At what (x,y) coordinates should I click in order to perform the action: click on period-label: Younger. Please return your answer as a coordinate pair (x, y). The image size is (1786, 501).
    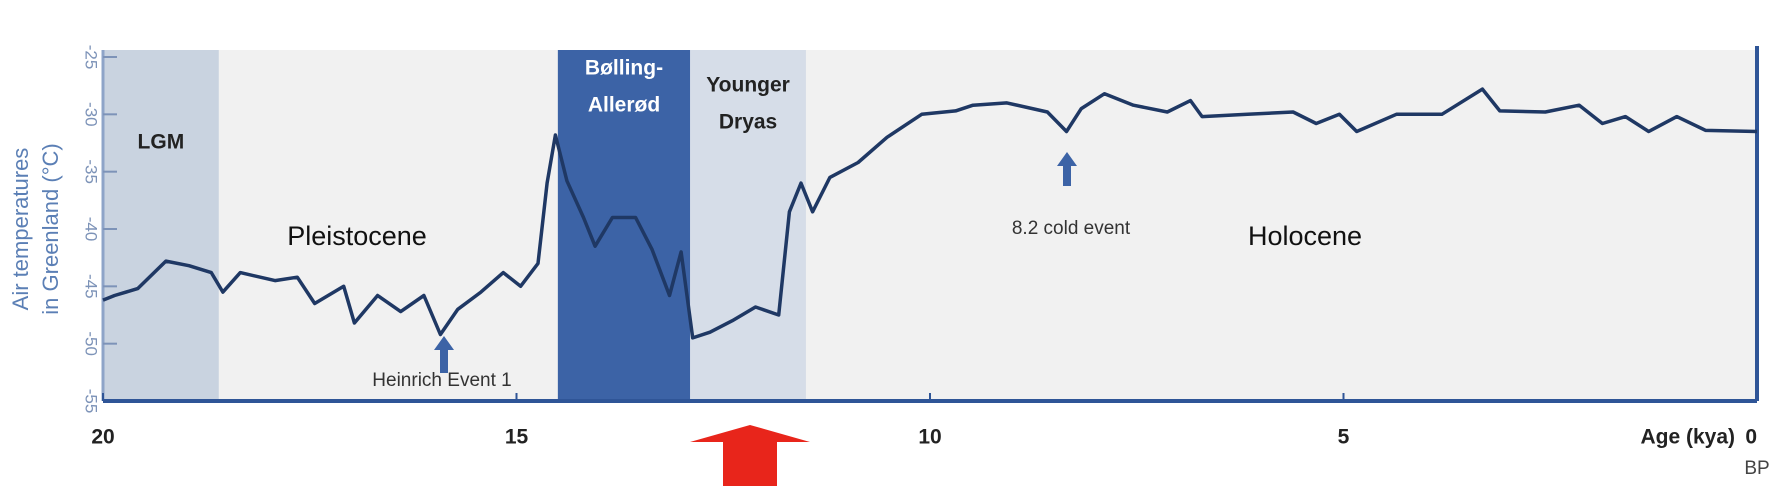
    Looking at the image, I should click on (748, 85).